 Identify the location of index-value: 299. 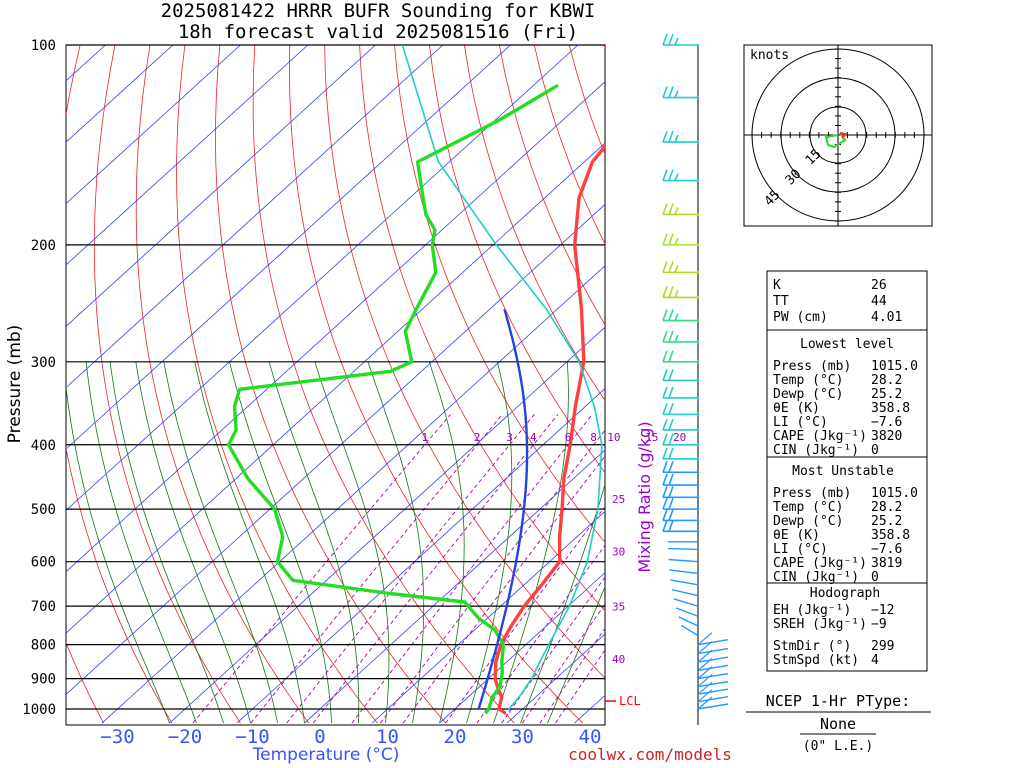
(882, 646).